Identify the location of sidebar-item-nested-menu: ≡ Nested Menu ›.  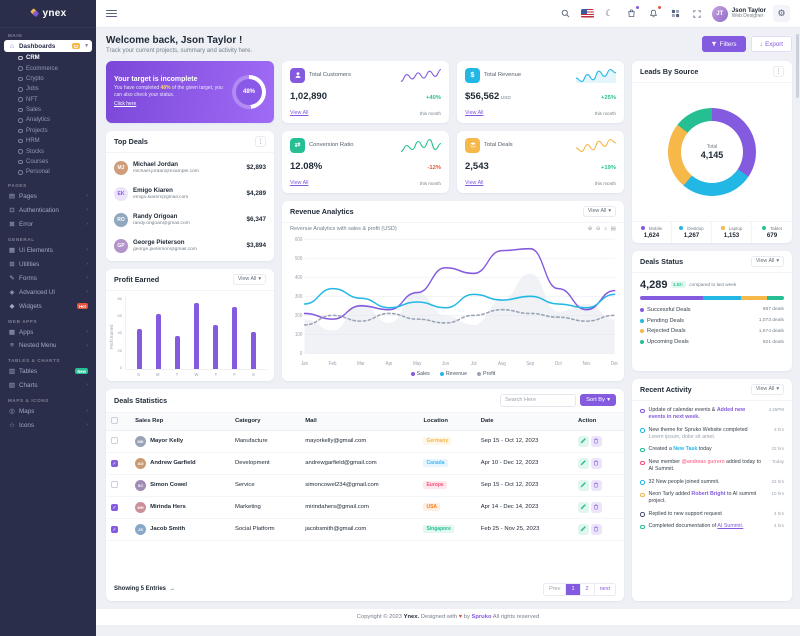
(48, 346).